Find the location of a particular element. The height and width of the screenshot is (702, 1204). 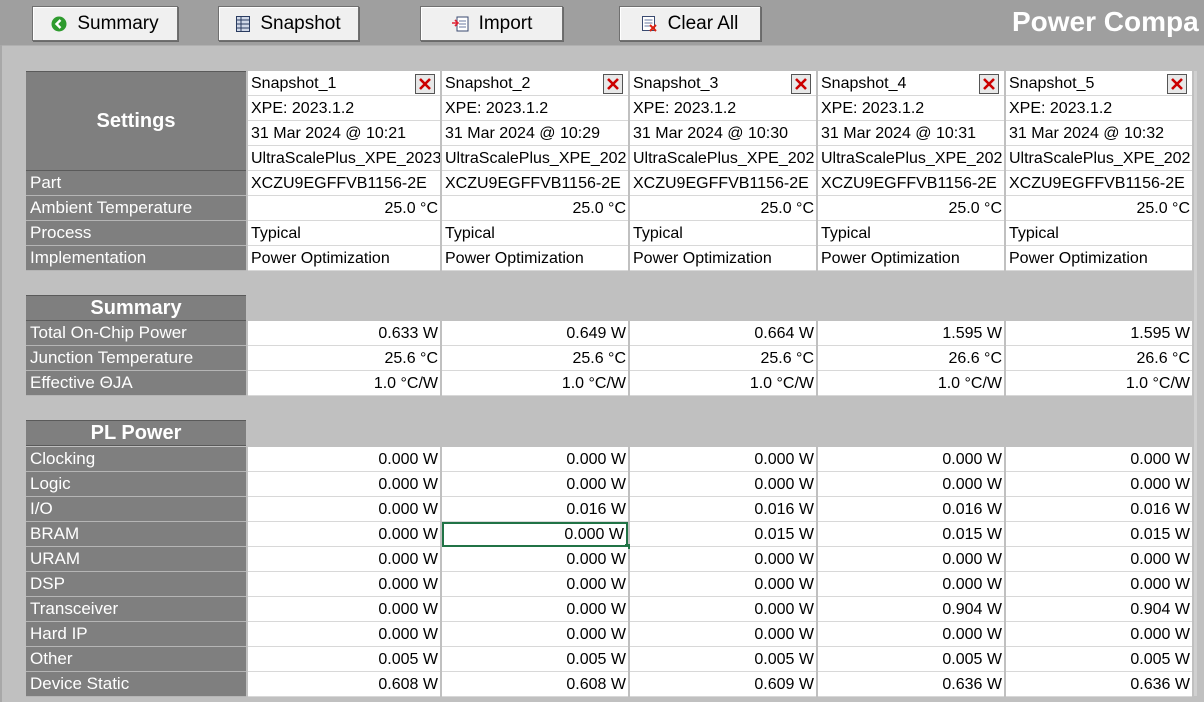

snapshot-4-impl-cell: Power Optimization is located at coordinates (911, 258).